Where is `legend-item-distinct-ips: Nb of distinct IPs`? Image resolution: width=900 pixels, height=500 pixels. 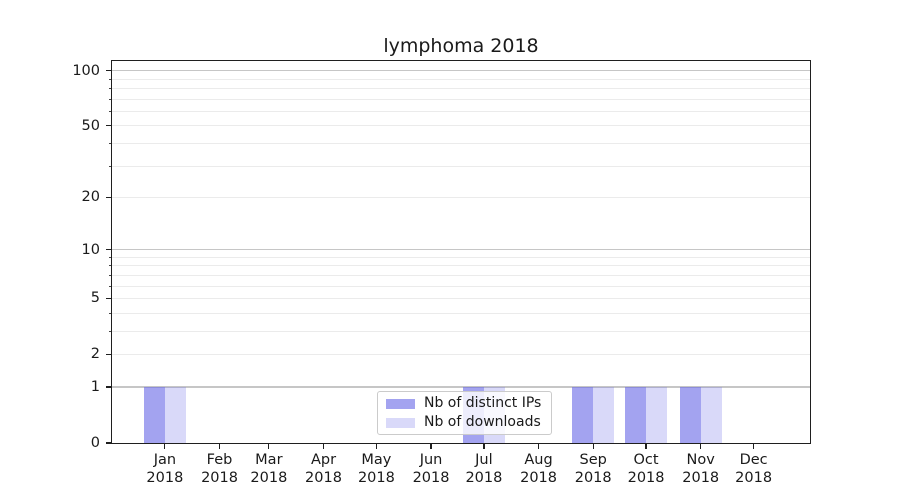 legend-item-distinct-ips: Nb of distinct IPs is located at coordinates (463, 403).